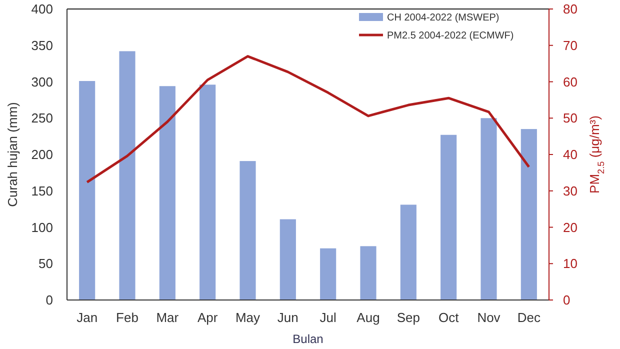 Image resolution: width=620 pixels, height=349 pixels. I want to click on y-tick-label: 250, so click(42, 118).